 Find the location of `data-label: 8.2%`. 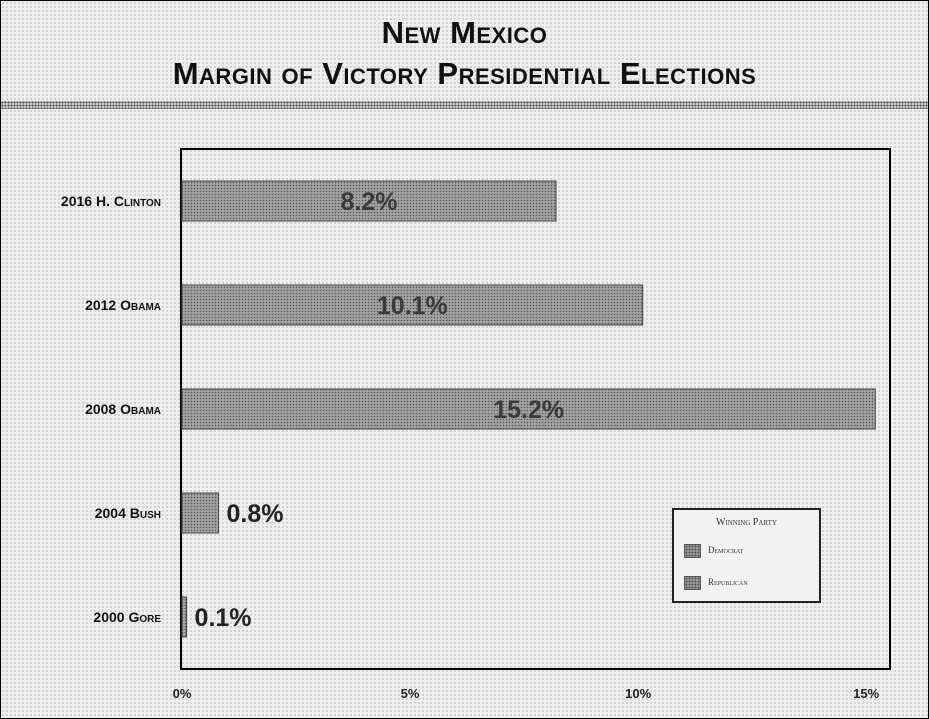

data-label: 8.2% is located at coordinates (369, 202).